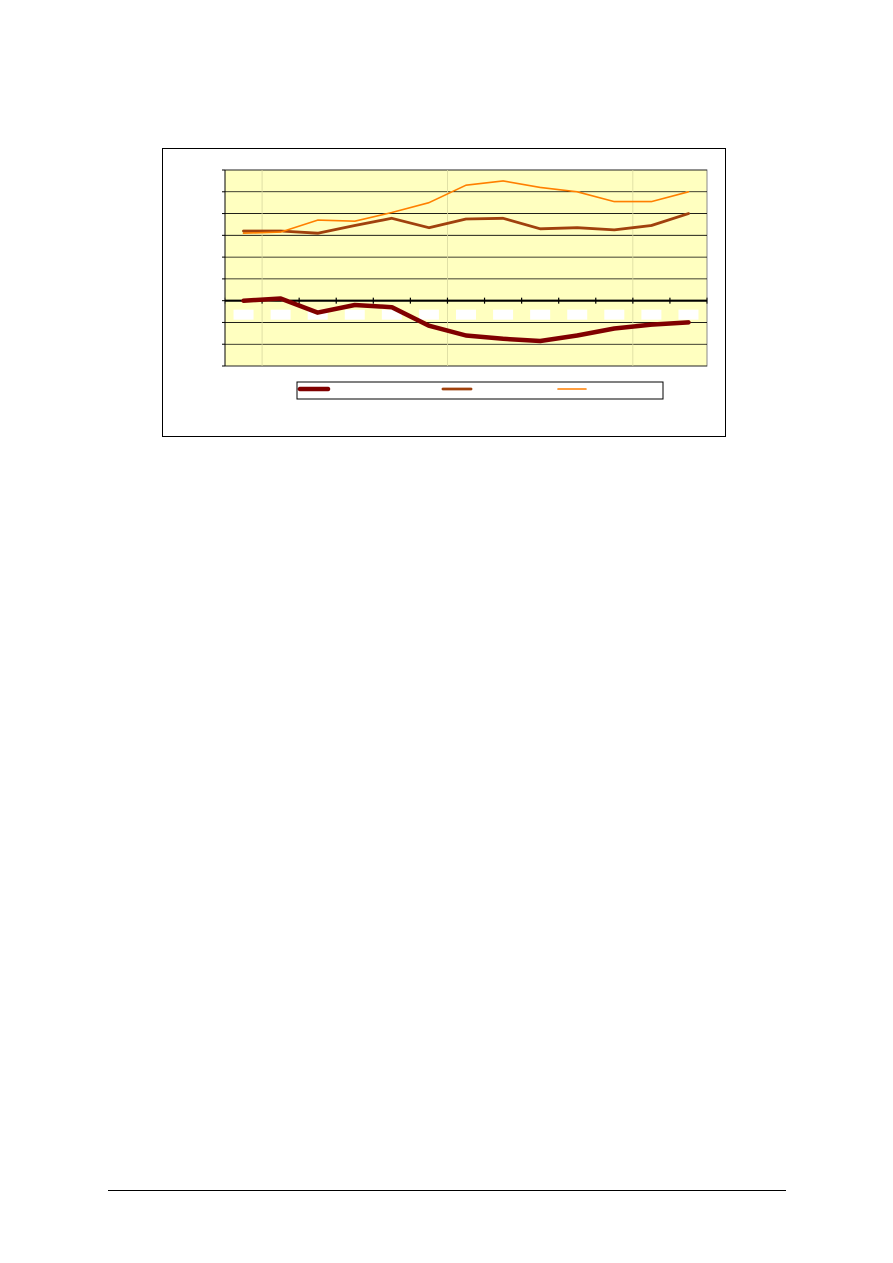 The width and height of the screenshot is (893, 1263). I want to click on legend-box, so click(480, 390).